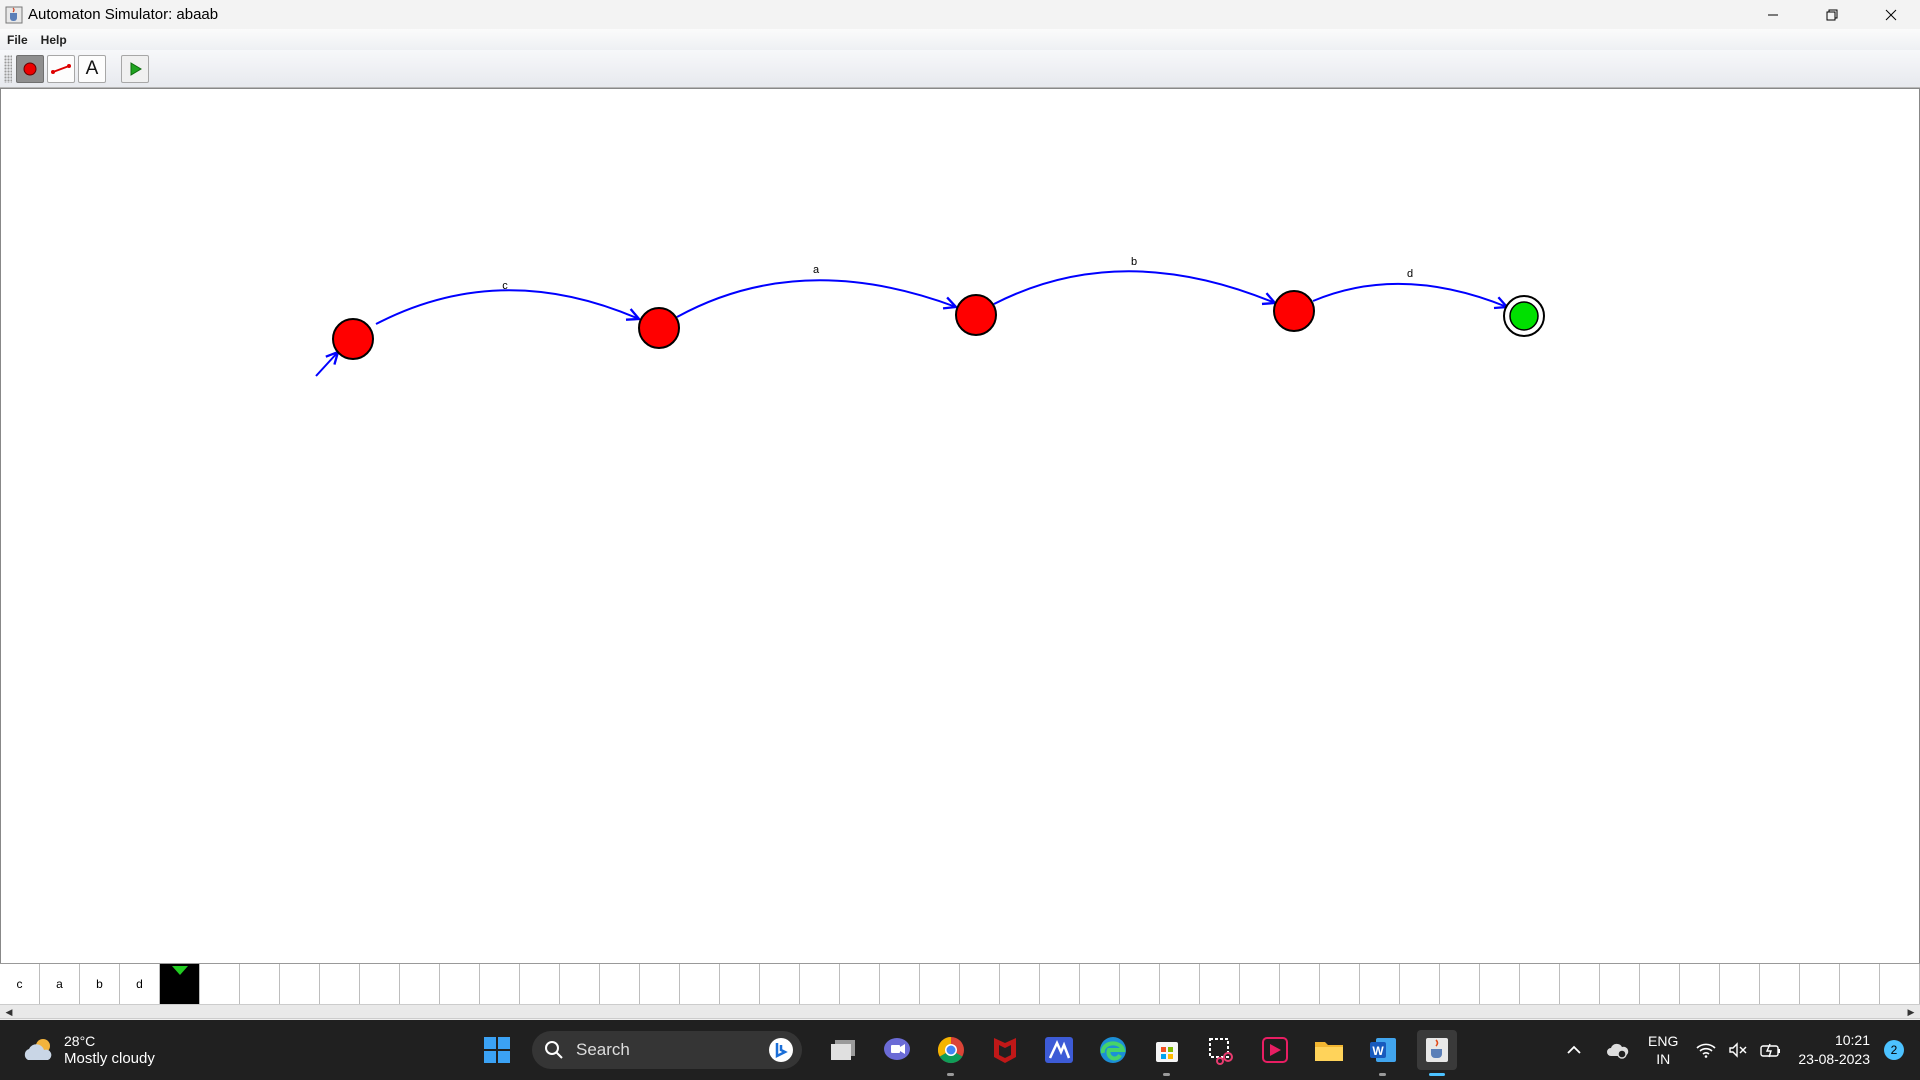  I want to click on search-label: Search, so click(603, 1049).